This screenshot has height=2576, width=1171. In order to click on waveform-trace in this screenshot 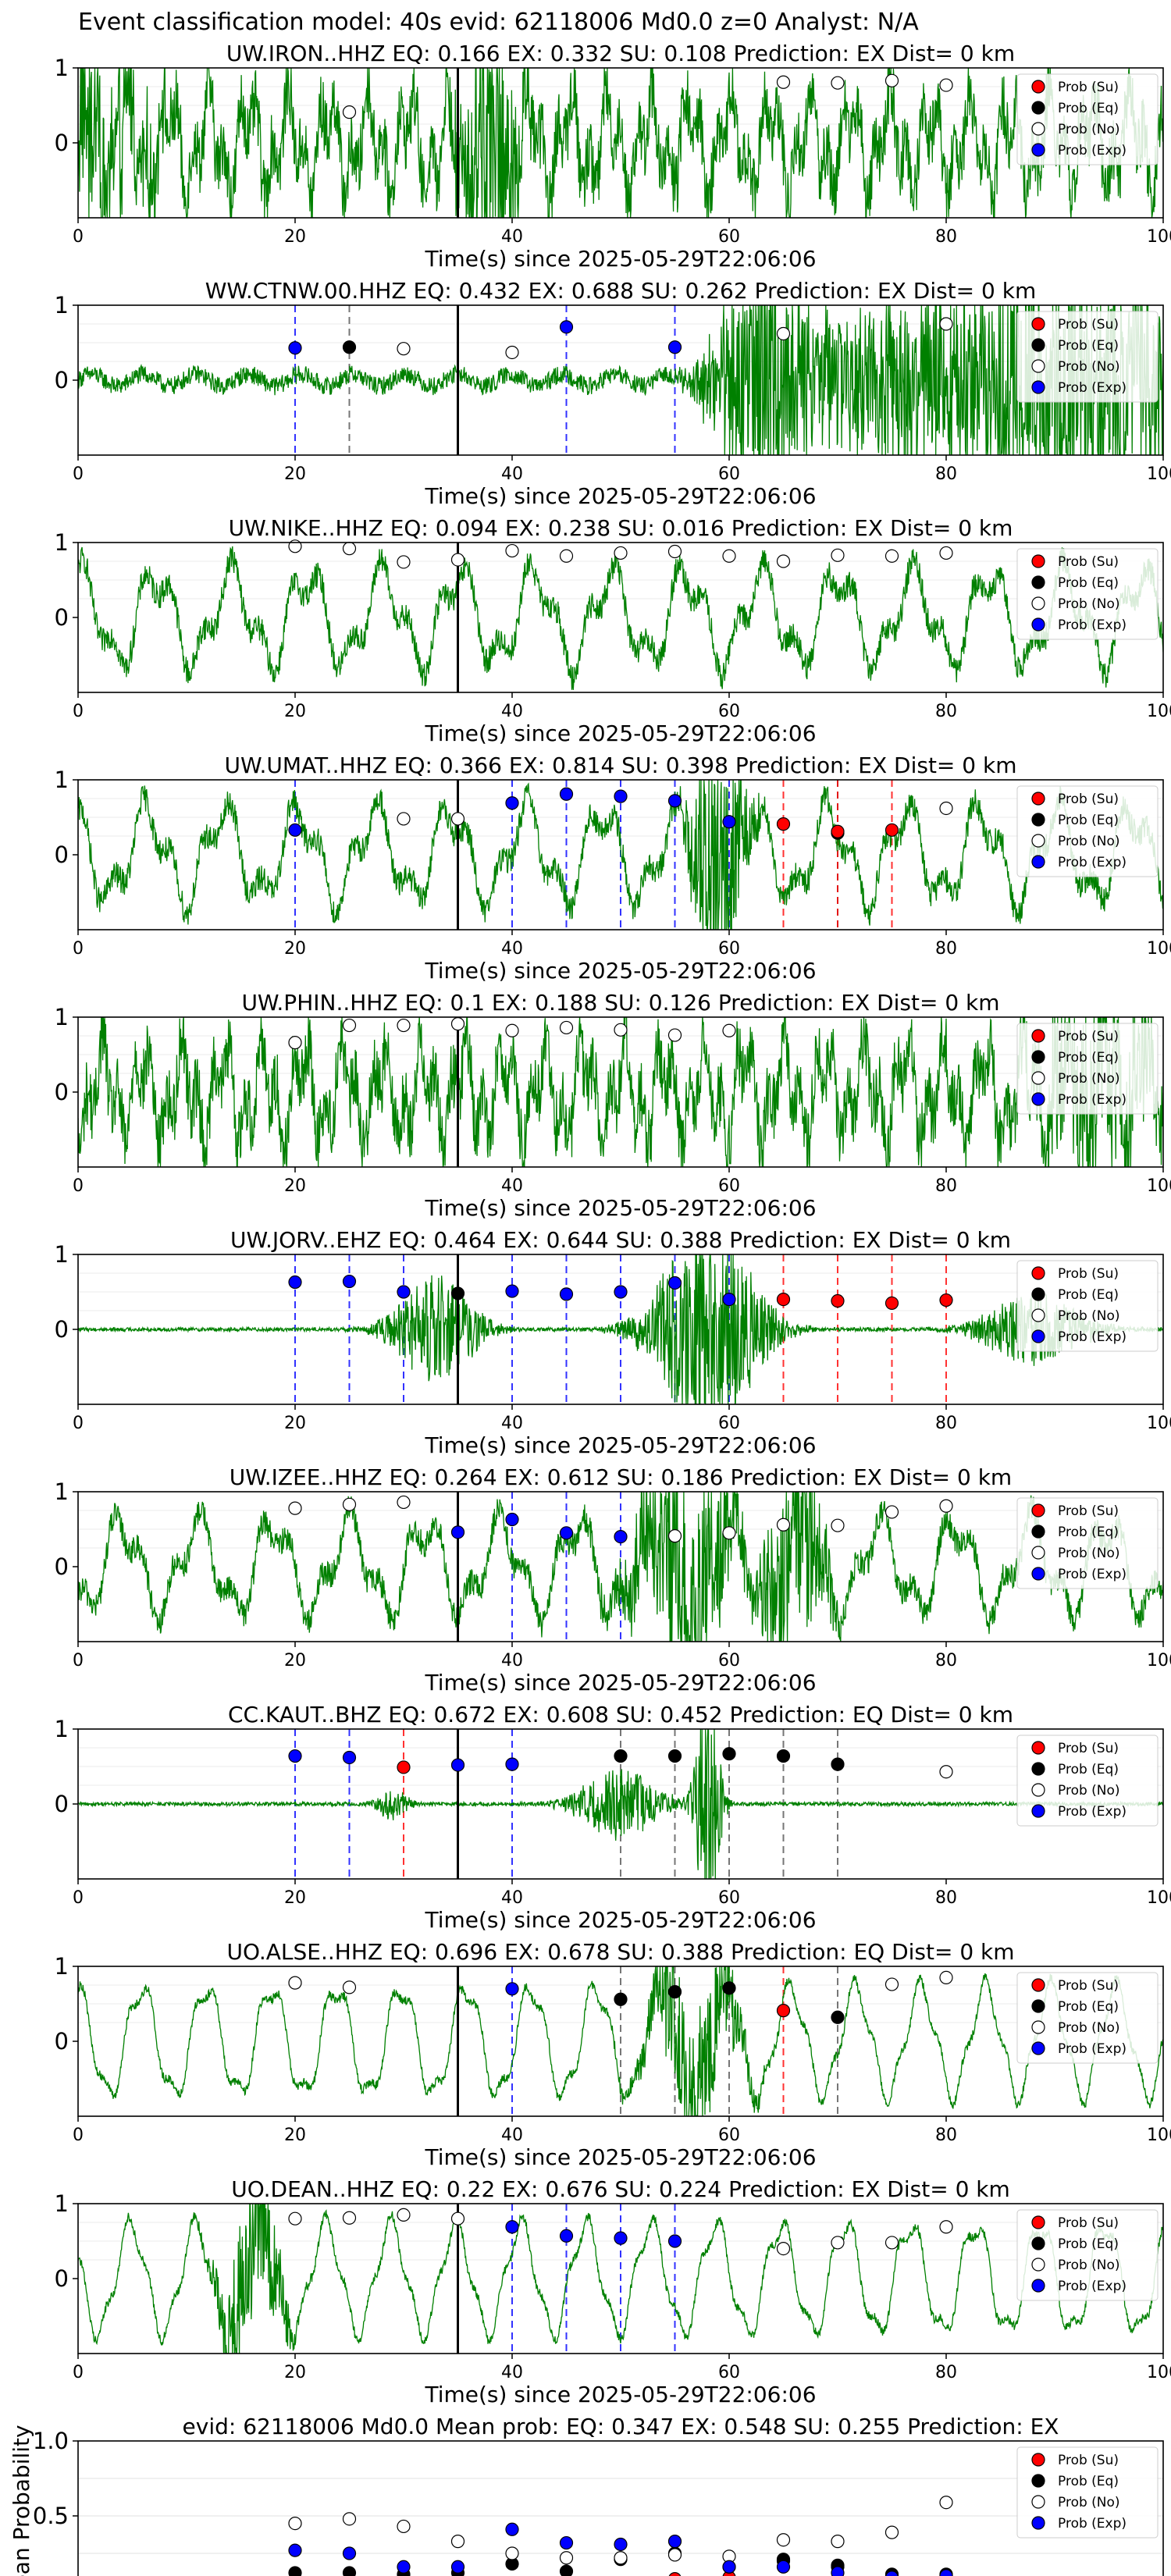, I will do `click(620, 1804)`.